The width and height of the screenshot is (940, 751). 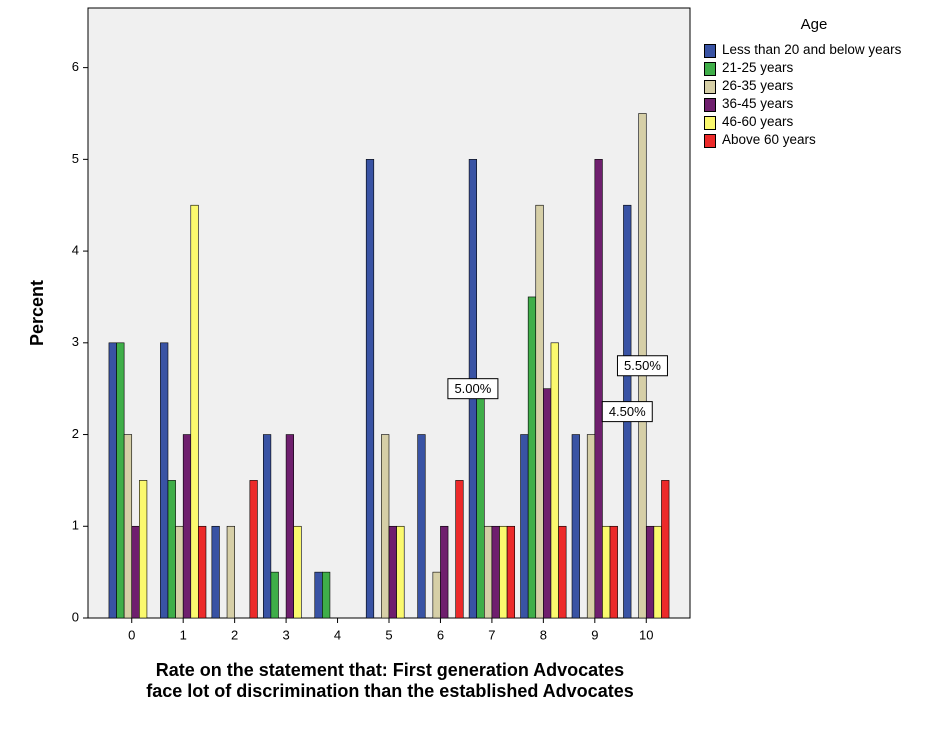 I want to click on legend-item: 26-35 years, so click(x=814, y=86).